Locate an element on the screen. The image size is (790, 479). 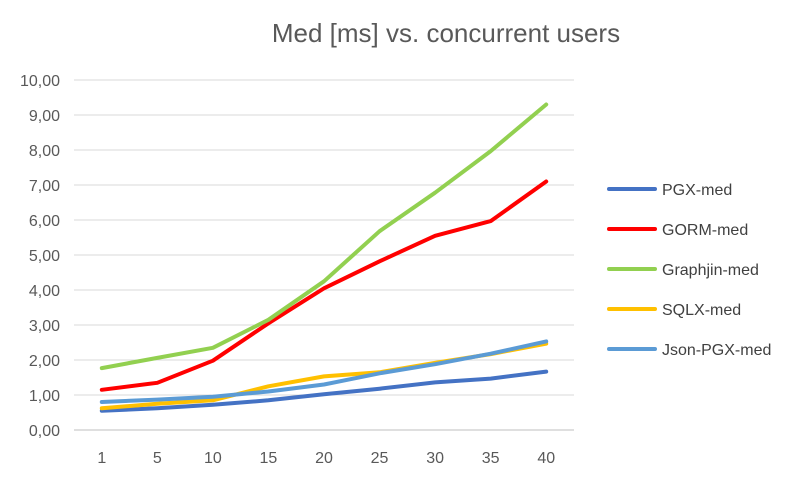
series-line-pgx-med is located at coordinates (324, 391).